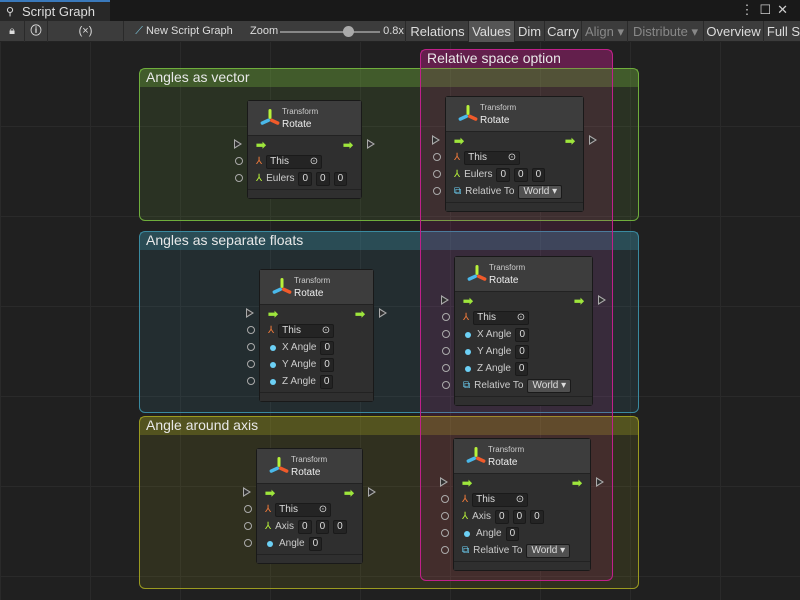  I want to click on zoom-slider, so click(330, 31).